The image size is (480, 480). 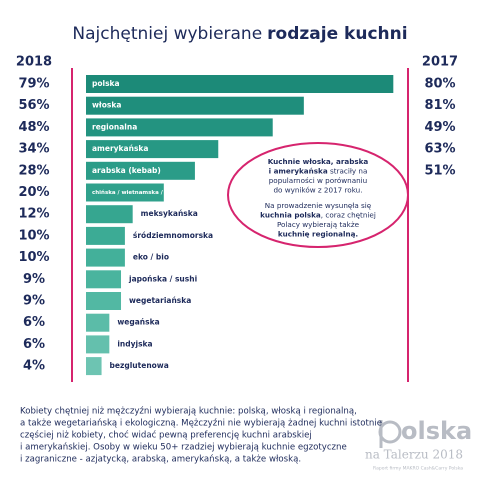 I want to click on note-line: do wyników z 2017 roku., so click(x=317, y=190).